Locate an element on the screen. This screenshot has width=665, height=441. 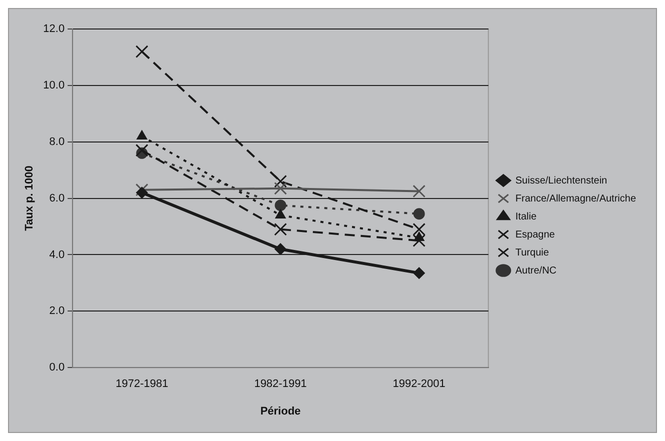
legend-label: Turquie is located at coordinates (532, 252).